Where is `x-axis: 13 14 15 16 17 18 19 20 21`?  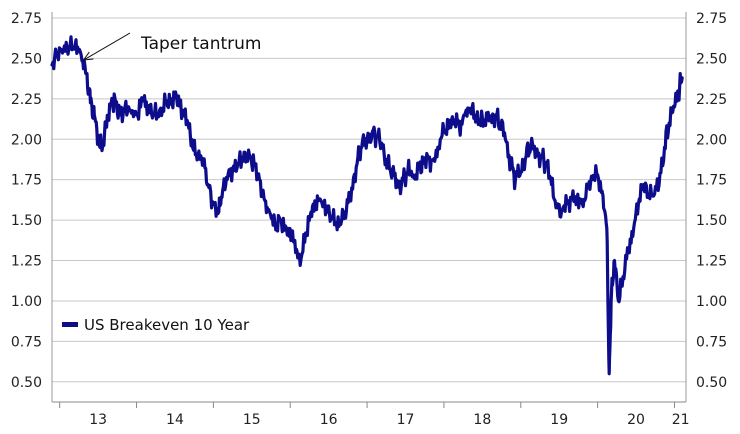 x-axis: 13 14 15 16 17 18 19 20 21 is located at coordinates (371, 414).